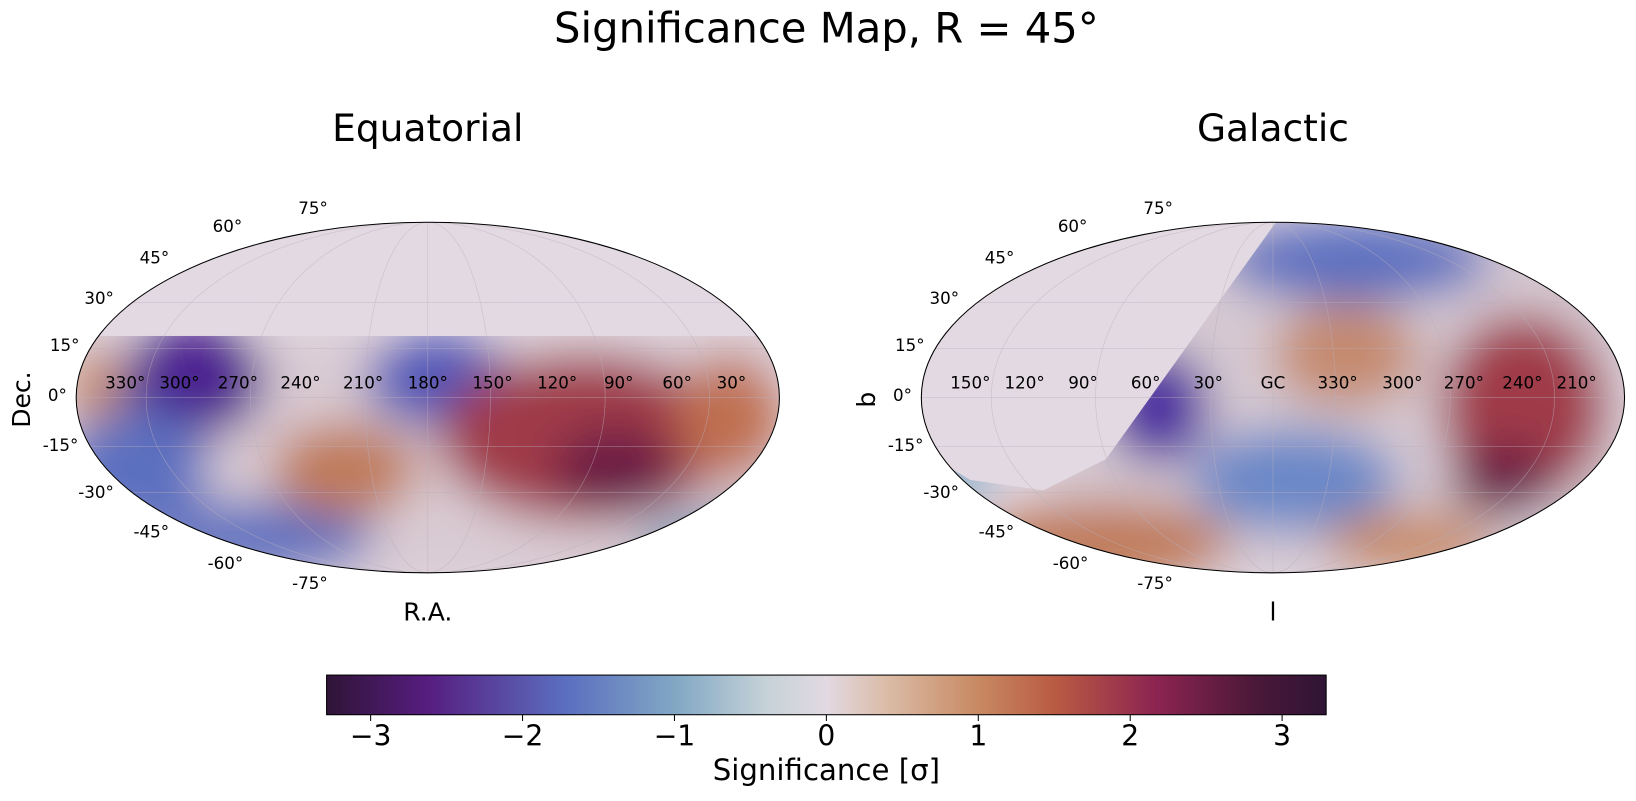 This screenshot has height=801, width=1636. Describe the element at coordinates (1130, 736) in the screenshot. I see `colorbar-tick-label: 2` at that location.